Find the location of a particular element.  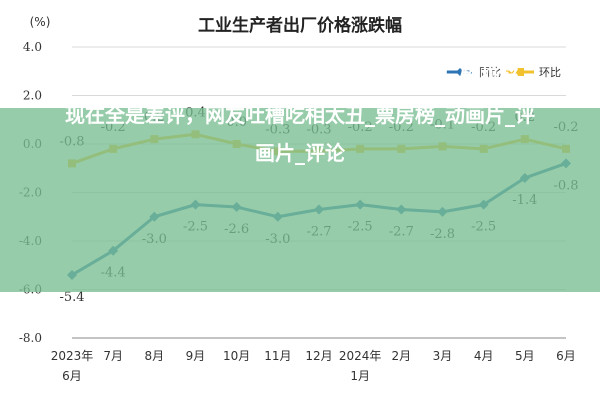

x-tick-label: 10月 is located at coordinates (236, 356).